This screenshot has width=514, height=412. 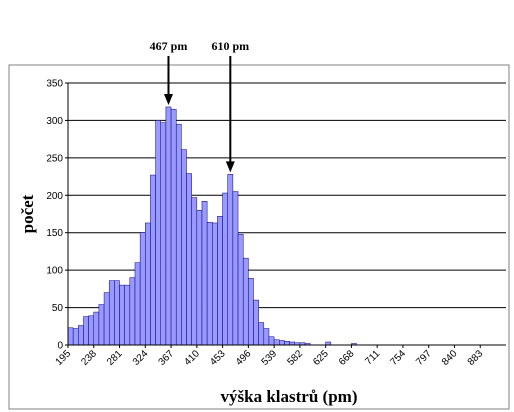 I want to click on annotation-label: 467 pm, so click(x=169, y=46).